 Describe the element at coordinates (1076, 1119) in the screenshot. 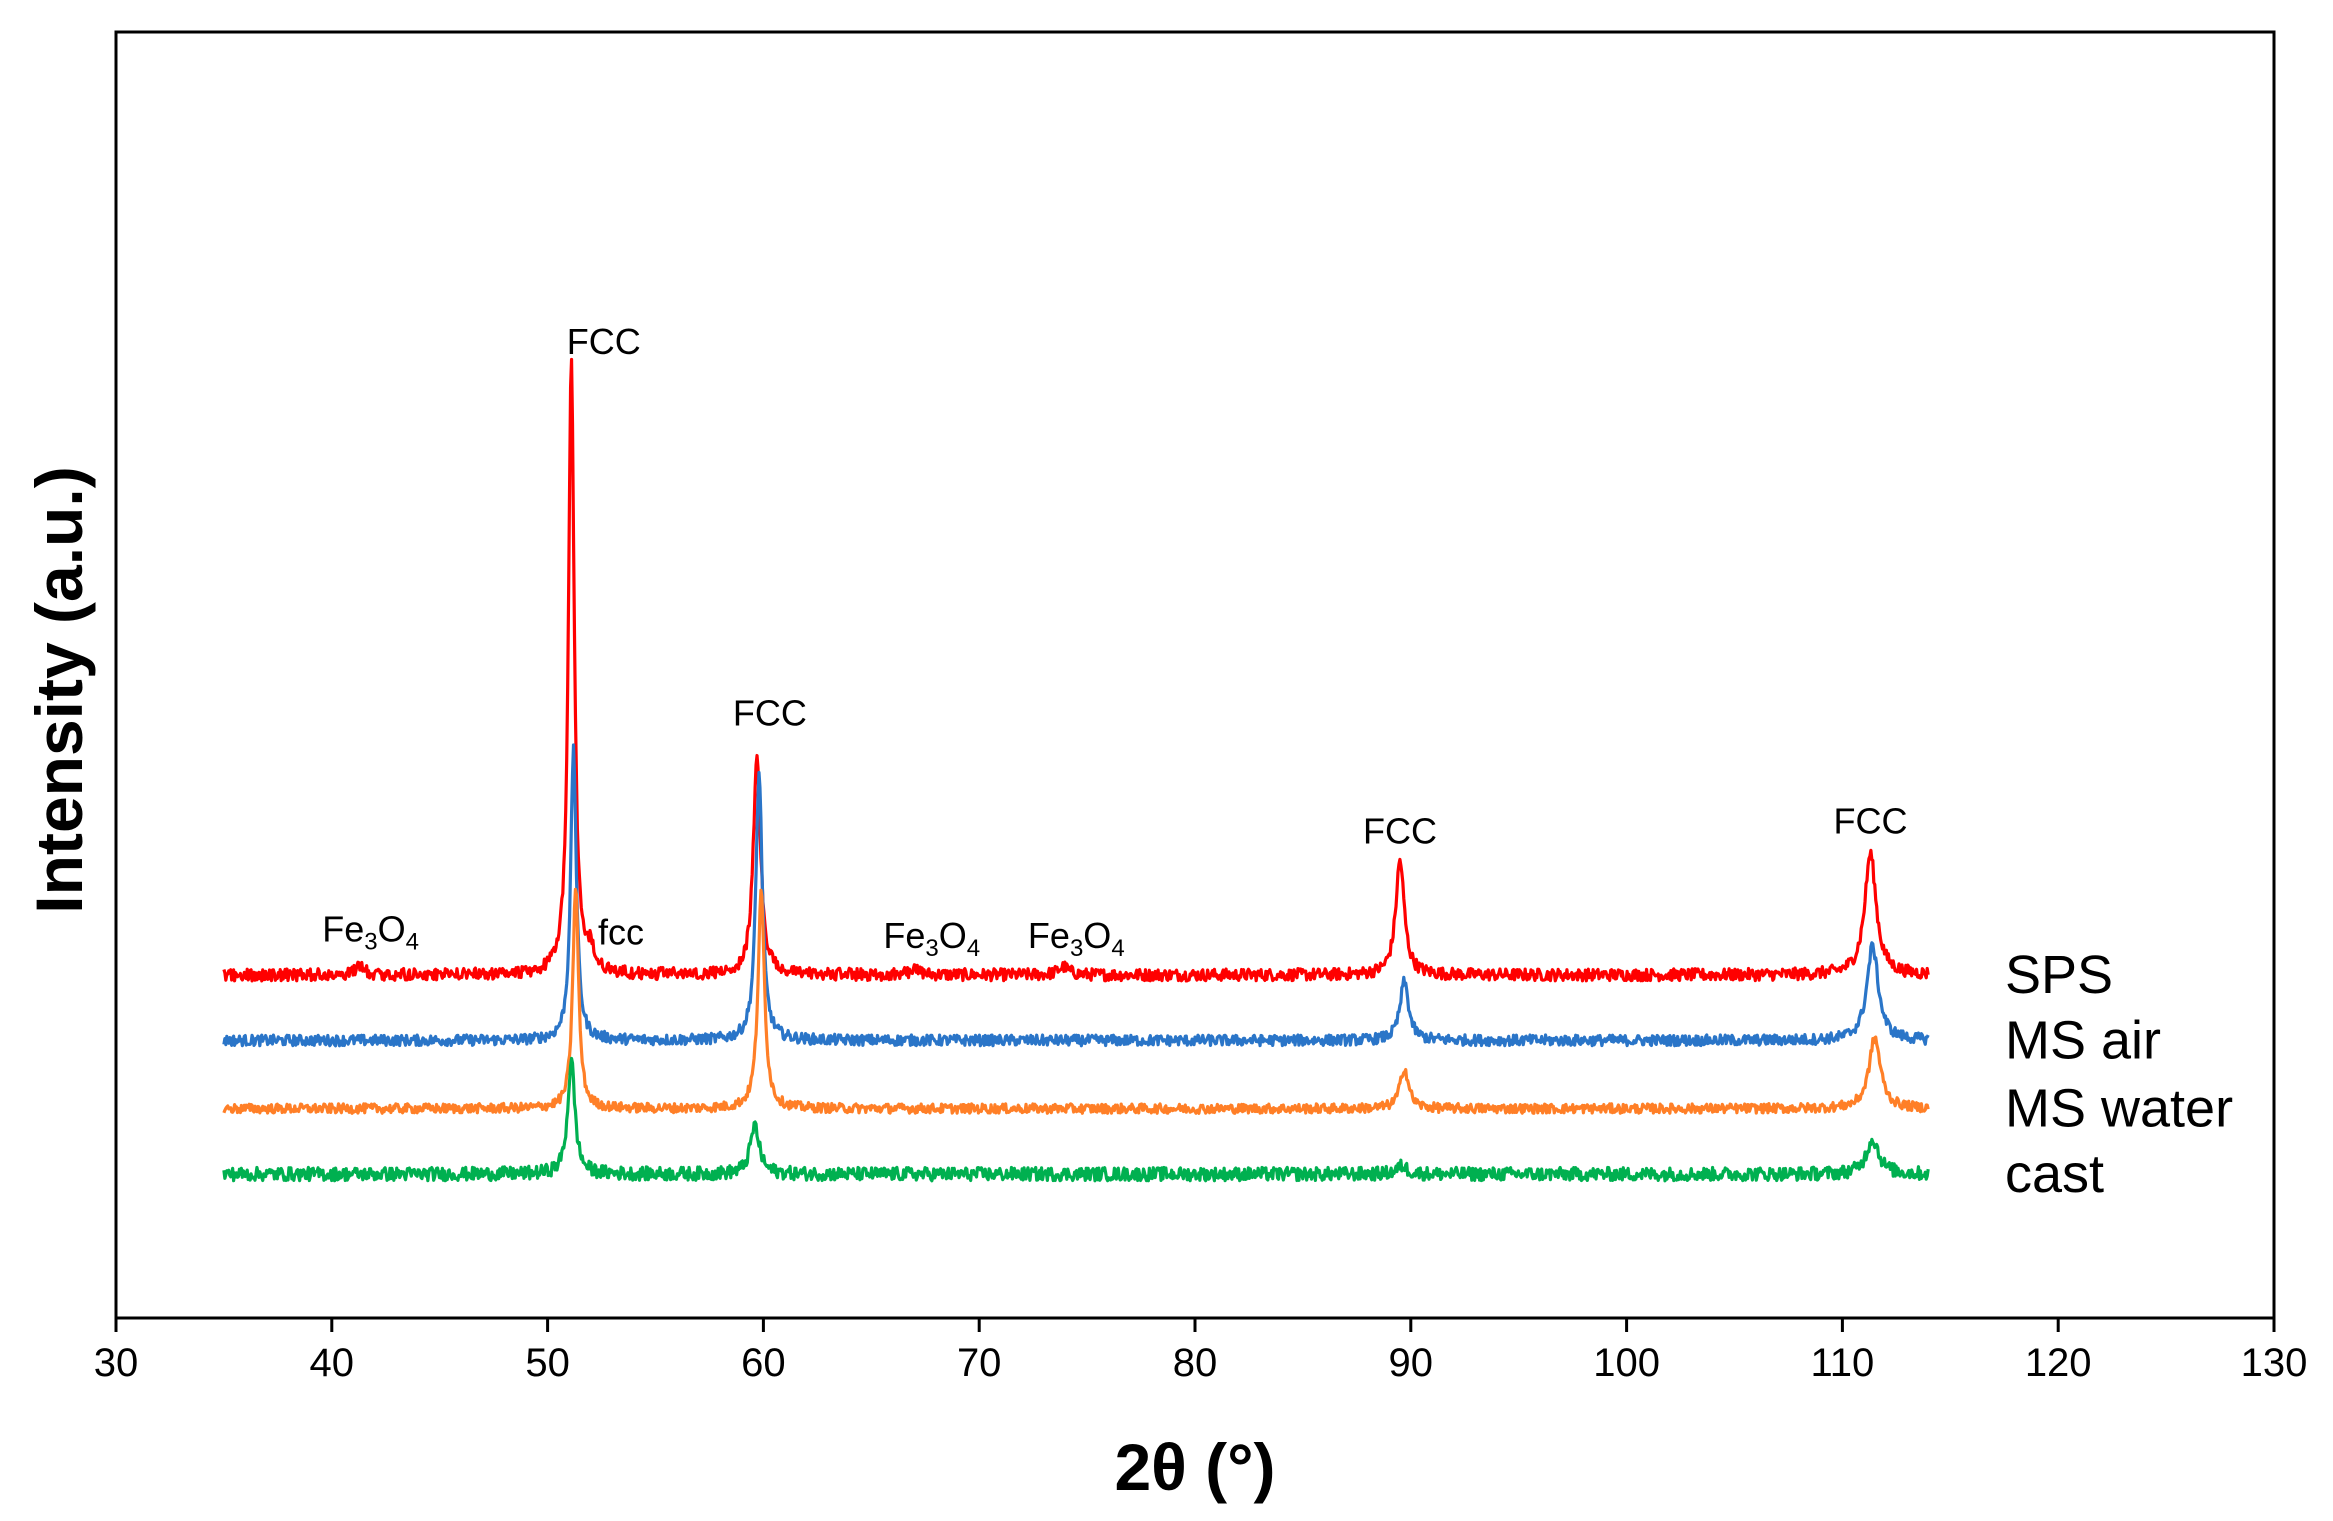

I see `series-line-cast` at that location.